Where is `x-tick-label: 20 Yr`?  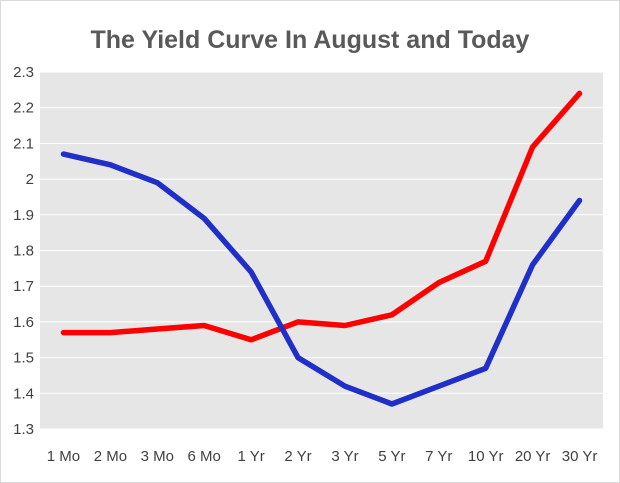
x-tick-label: 20 Yr is located at coordinates (533, 456).